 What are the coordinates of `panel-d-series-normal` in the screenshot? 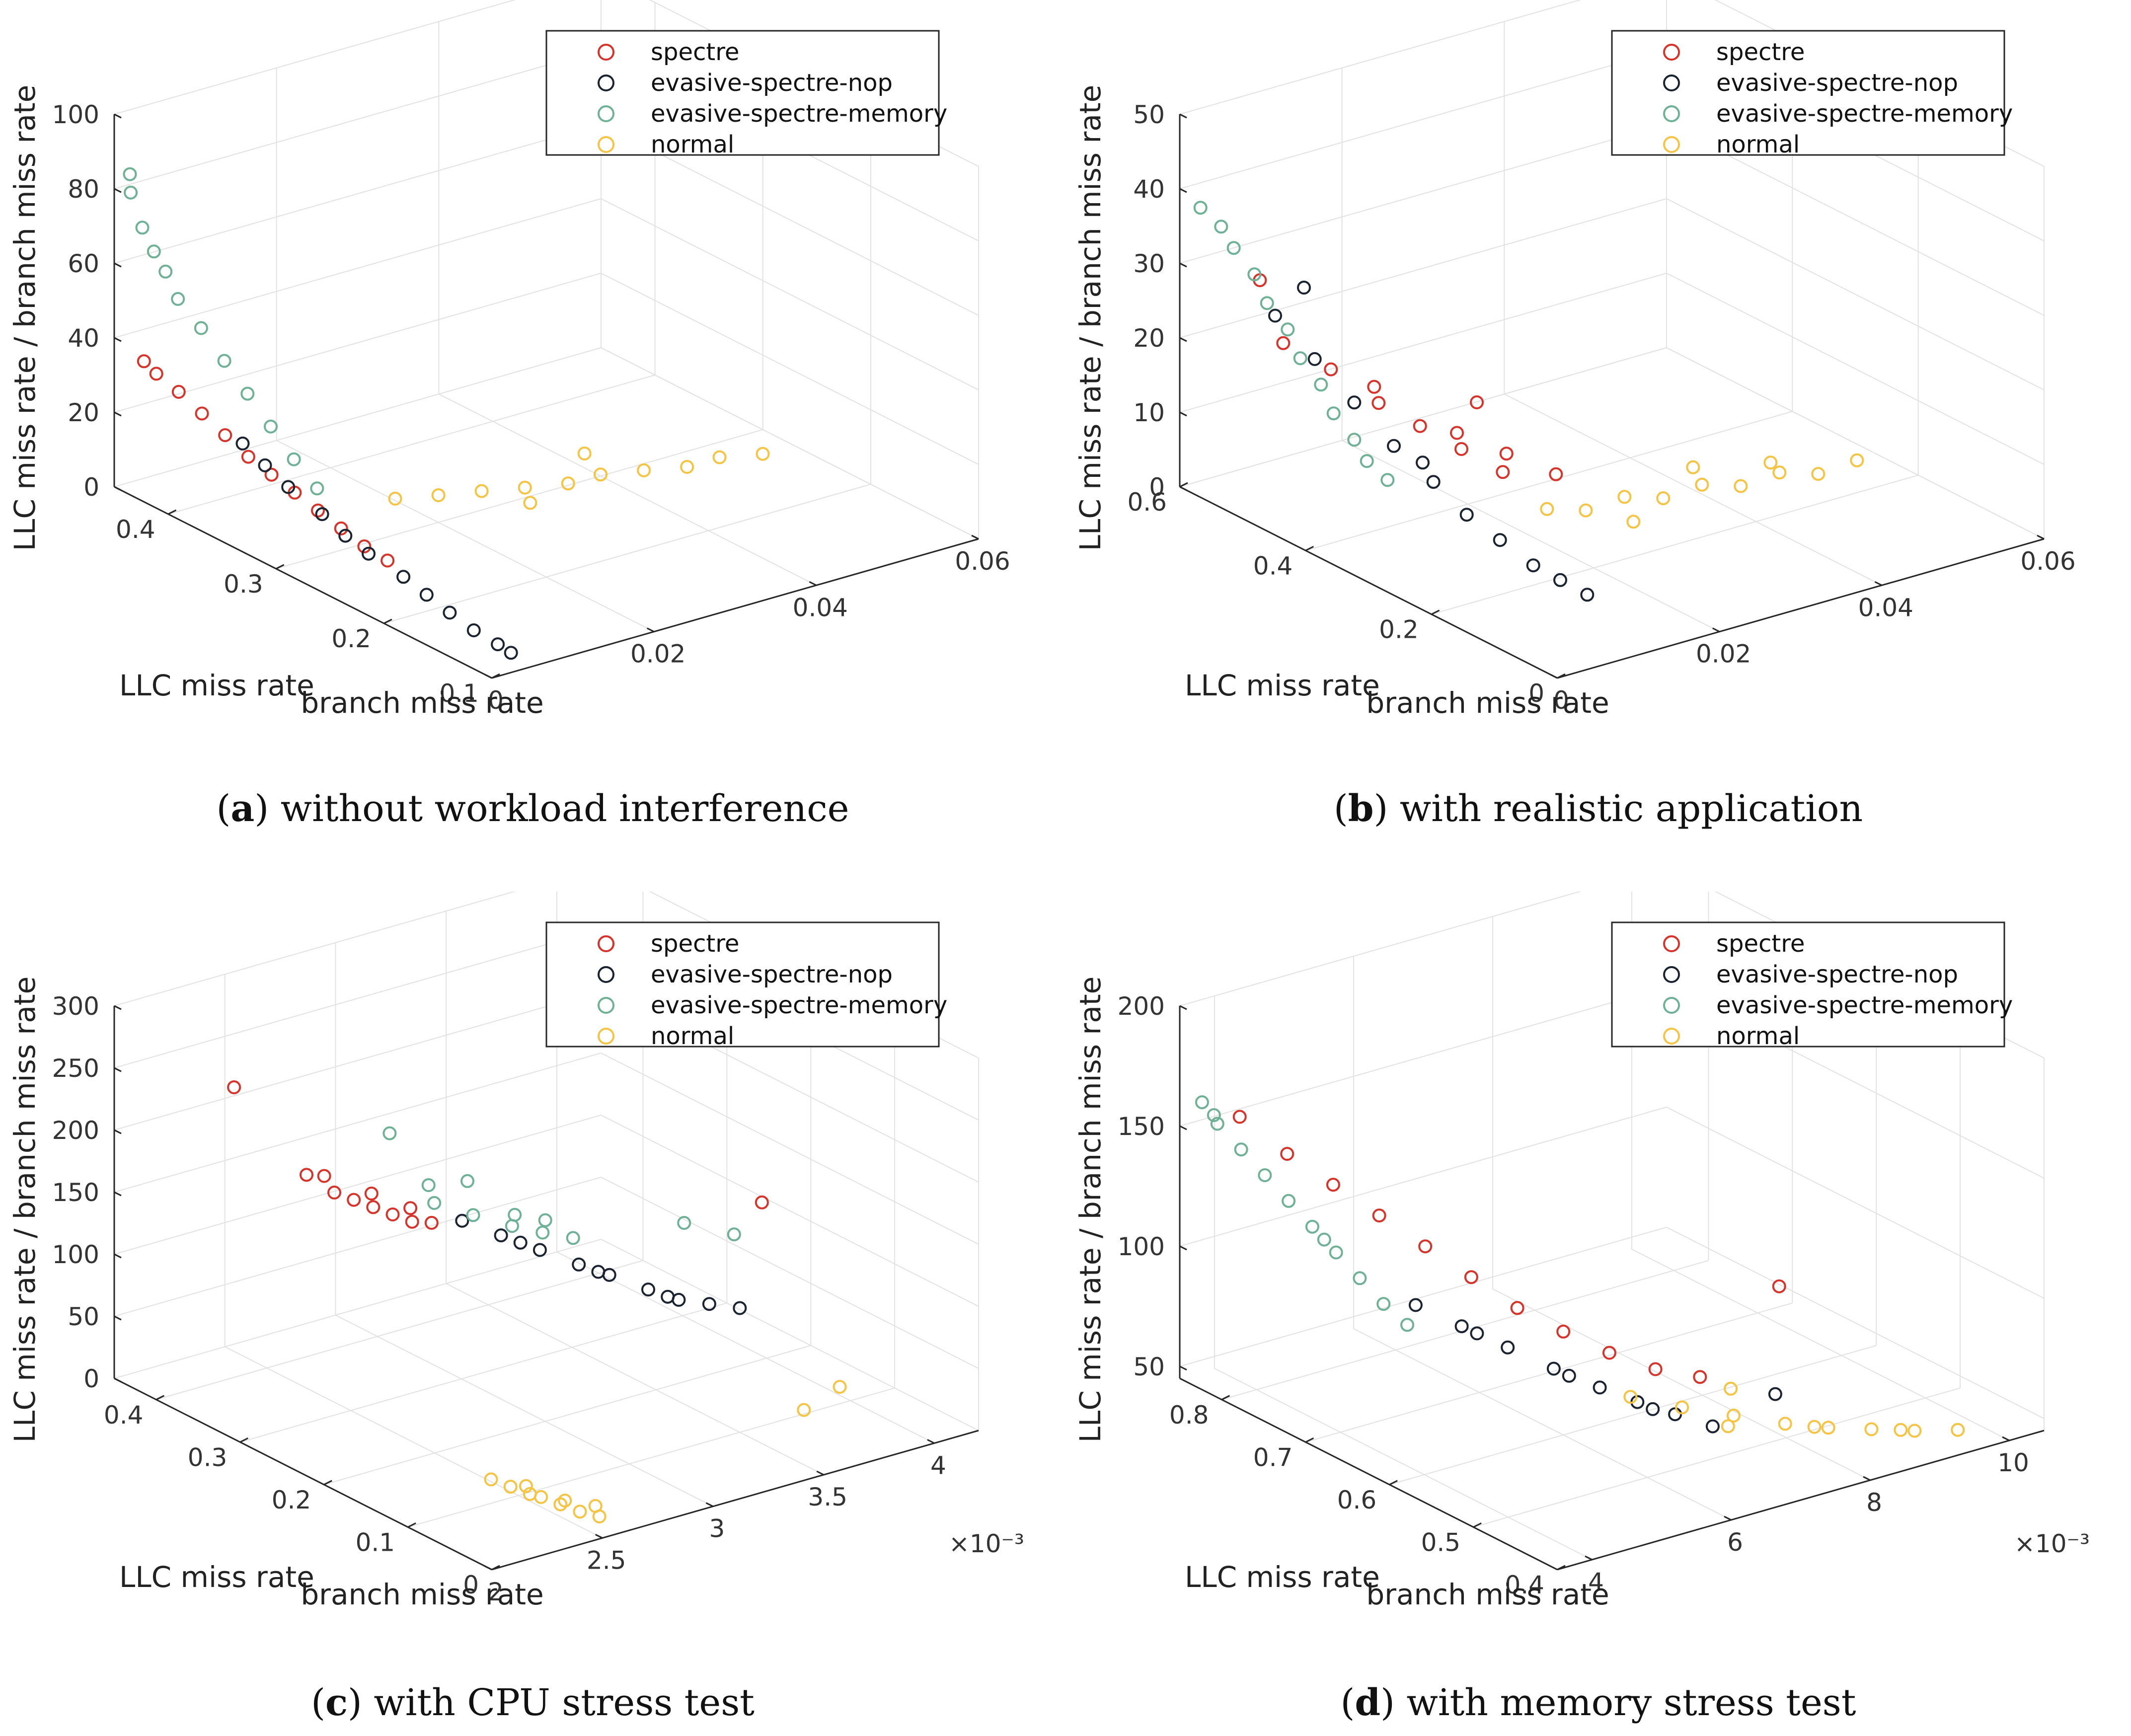 It's located at (1794, 1409).